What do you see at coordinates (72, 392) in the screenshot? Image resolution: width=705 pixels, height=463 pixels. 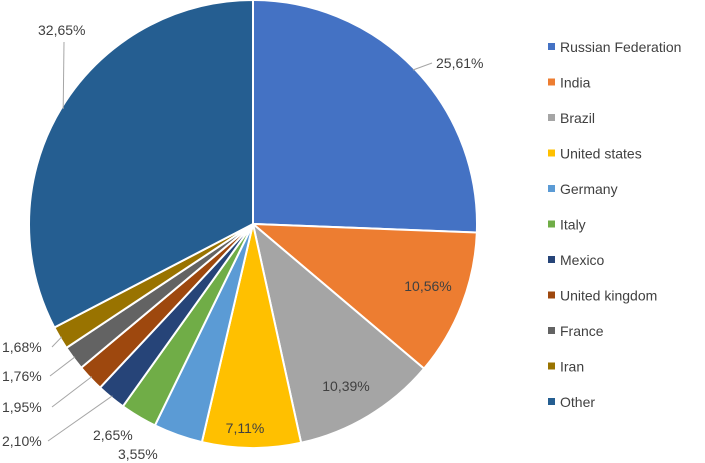 I see `leader-line-united-kingdom` at bounding box center [72, 392].